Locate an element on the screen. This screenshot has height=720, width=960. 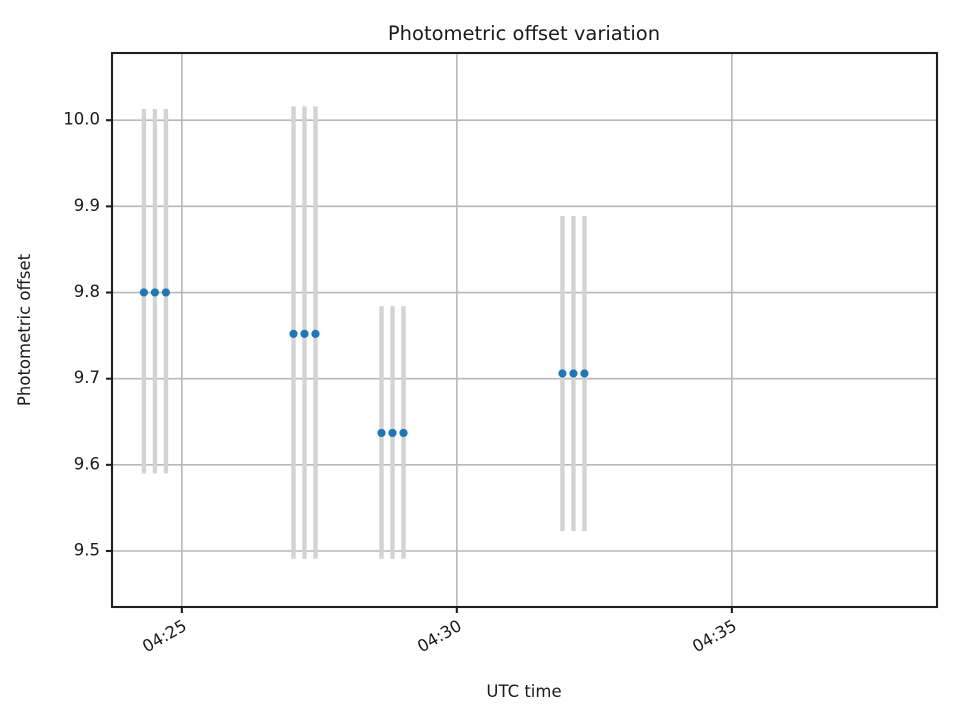
y-tick-labels: 10.0 9.9 9.8 9.7 9.6 9.5 is located at coordinates (81, 335).